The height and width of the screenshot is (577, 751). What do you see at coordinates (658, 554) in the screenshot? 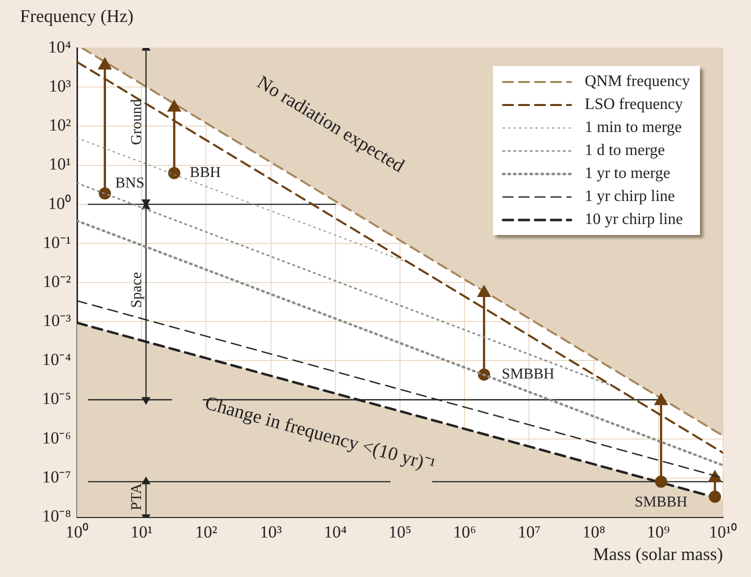
I see `x-axis-title: Mass (solar mass)` at bounding box center [658, 554].